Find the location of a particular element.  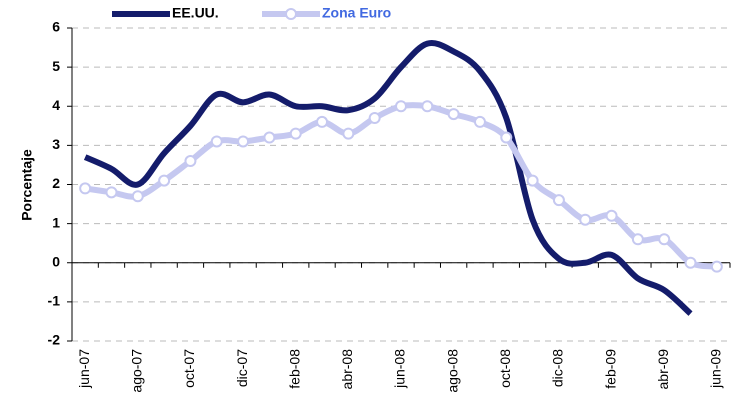

legend-marker is located at coordinates (291, 14).